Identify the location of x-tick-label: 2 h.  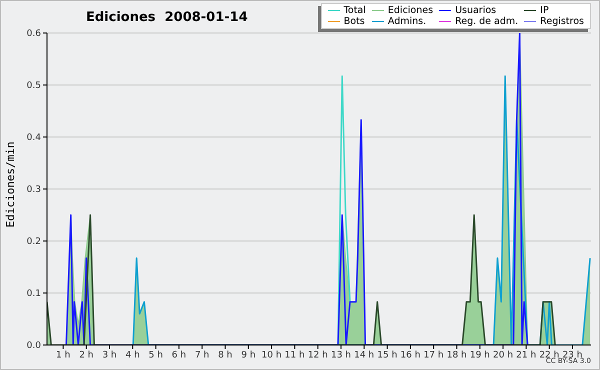
(86, 355).